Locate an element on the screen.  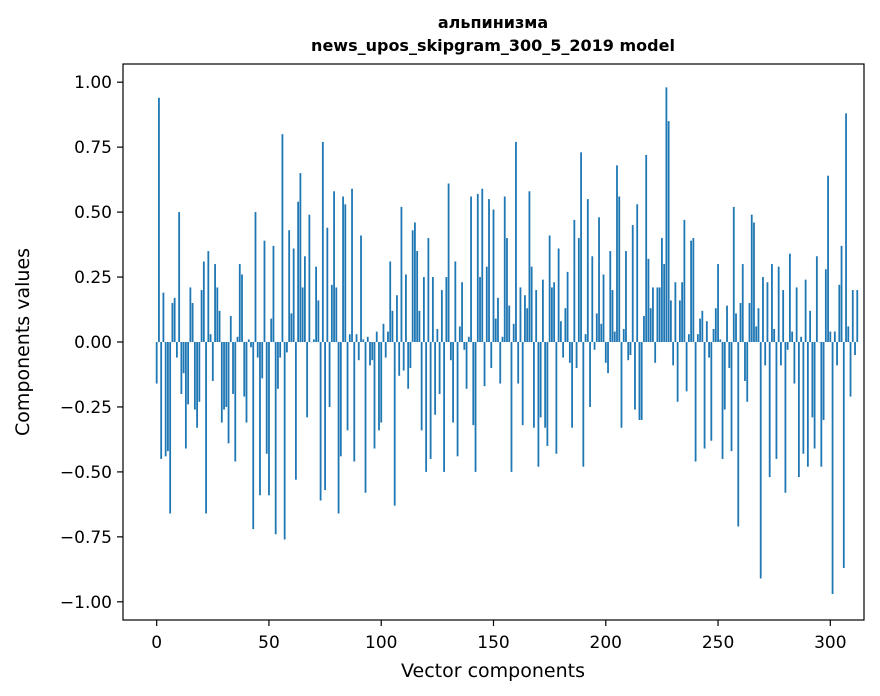
y-tick-label: 0.25 is located at coordinates (93, 278).